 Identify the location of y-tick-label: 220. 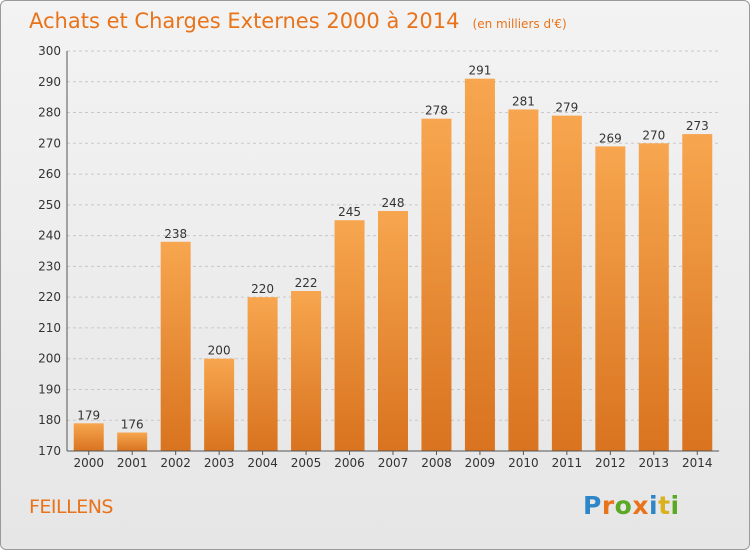
(49, 297).